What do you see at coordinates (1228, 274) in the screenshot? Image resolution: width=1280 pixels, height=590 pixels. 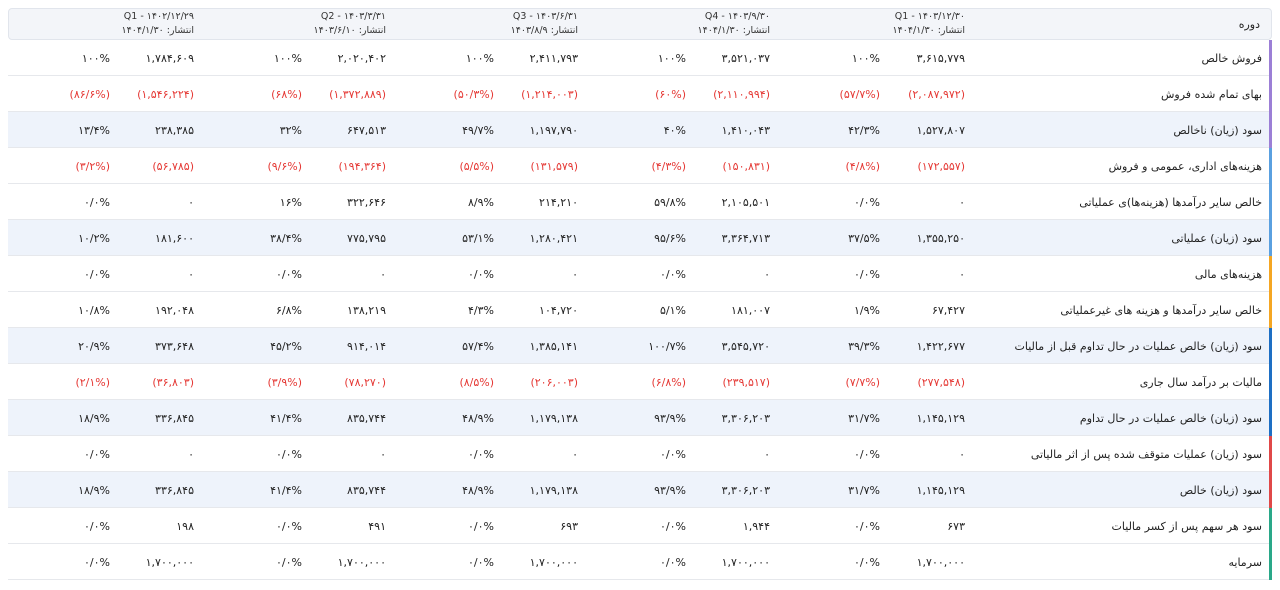 I see `row-label: هزینه‌های مالی` at bounding box center [1228, 274].